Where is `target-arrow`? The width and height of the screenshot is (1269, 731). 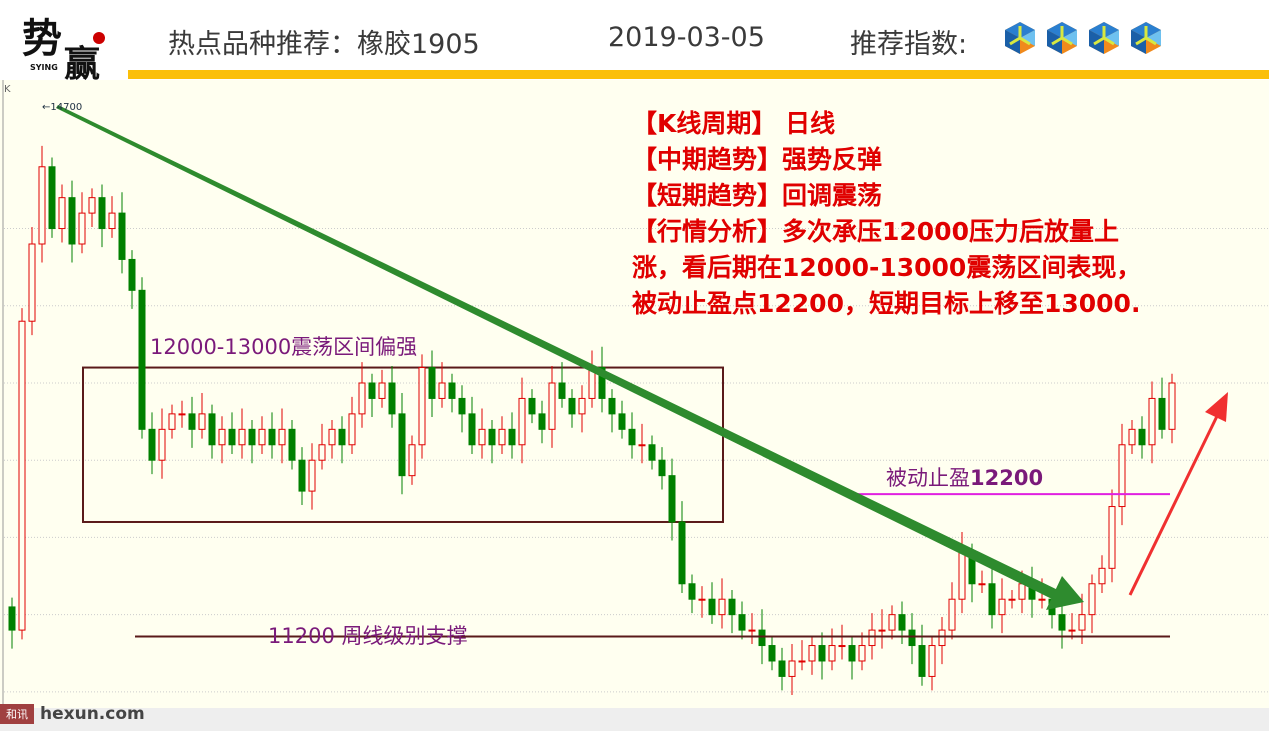
target-arrow is located at coordinates (1175, 502).